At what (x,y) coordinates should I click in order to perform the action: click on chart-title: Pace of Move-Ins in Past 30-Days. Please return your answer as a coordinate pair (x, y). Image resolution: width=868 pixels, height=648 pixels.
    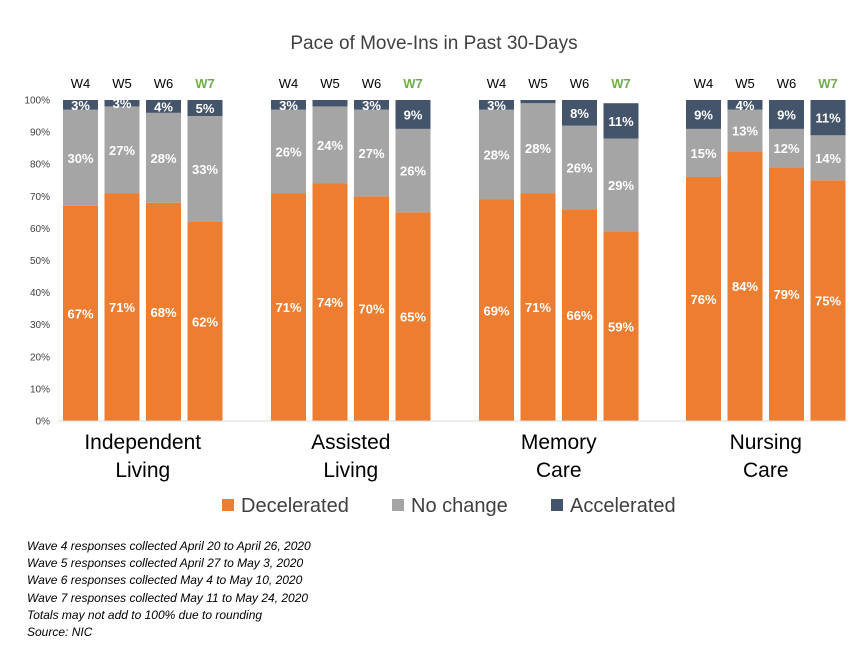
    Looking at the image, I should click on (433, 43).